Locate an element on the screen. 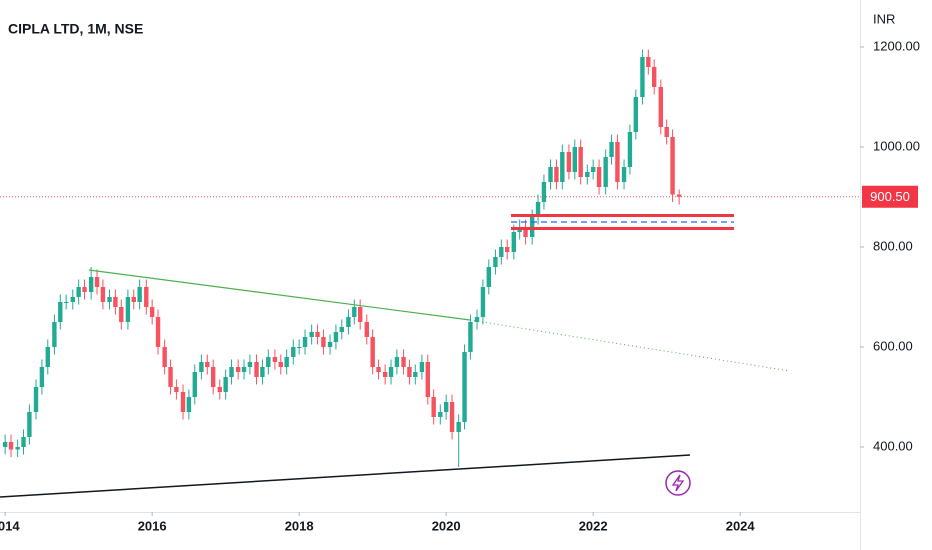 Image resolution: width=932 pixels, height=550 pixels. x-tick-label: 2018 is located at coordinates (299, 525).